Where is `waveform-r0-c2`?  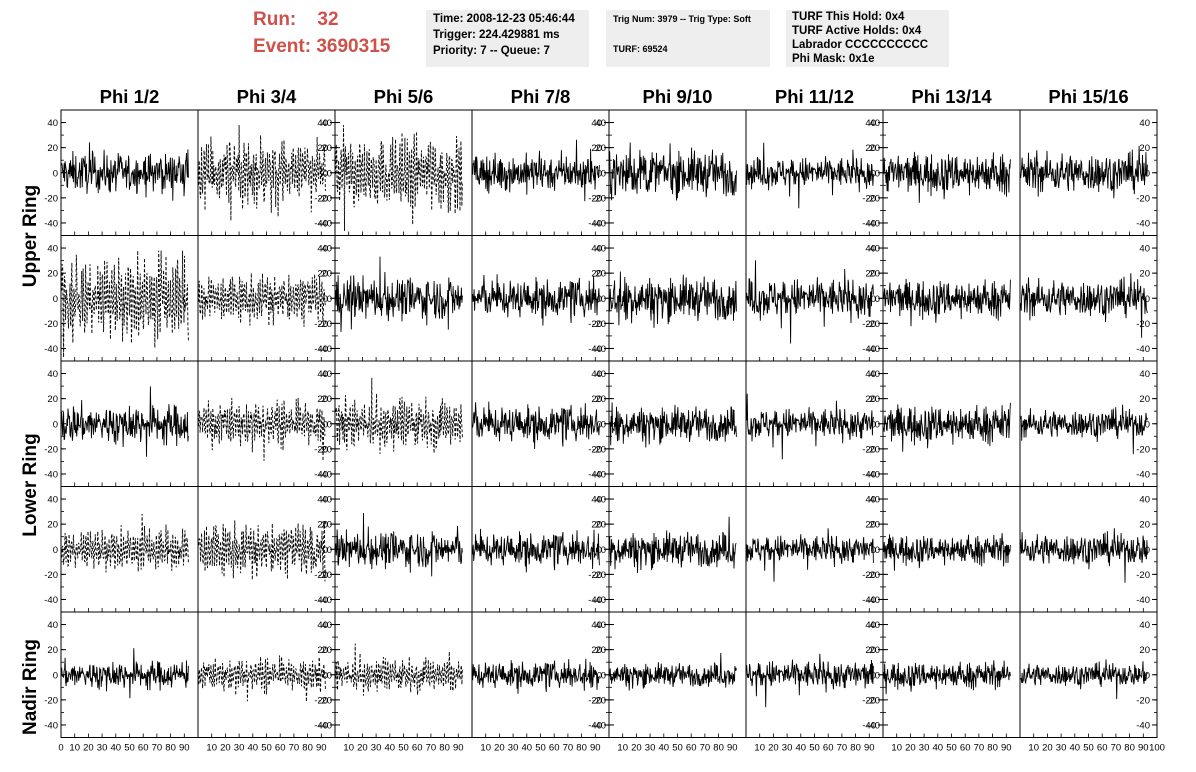
waveform-r0-c2 is located at coordinates (399, 178).